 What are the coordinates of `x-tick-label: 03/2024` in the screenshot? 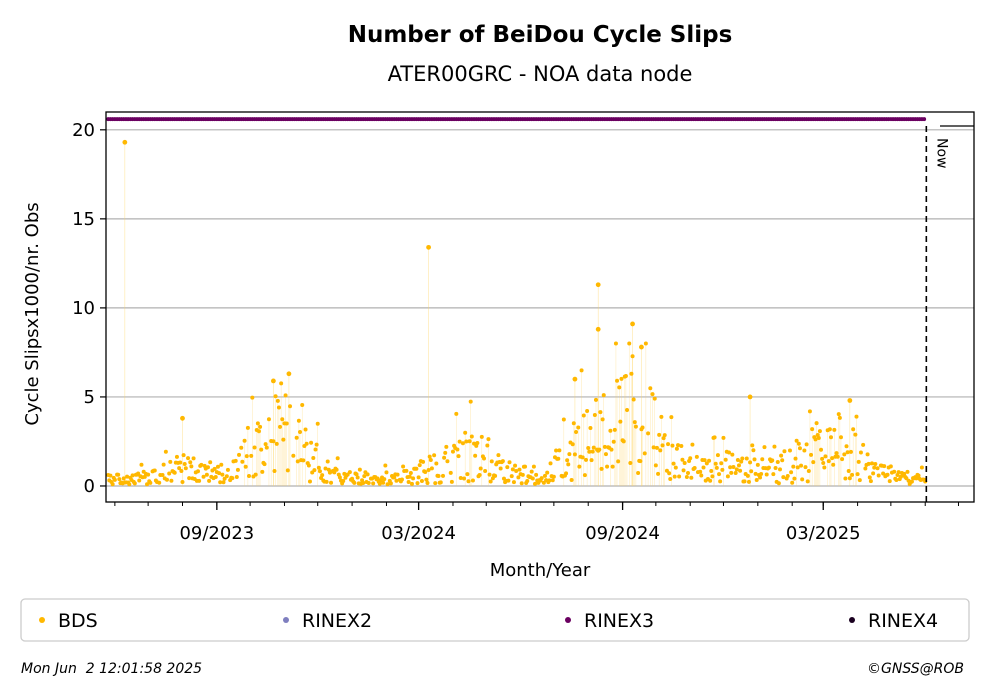 It's located at (418, 533).